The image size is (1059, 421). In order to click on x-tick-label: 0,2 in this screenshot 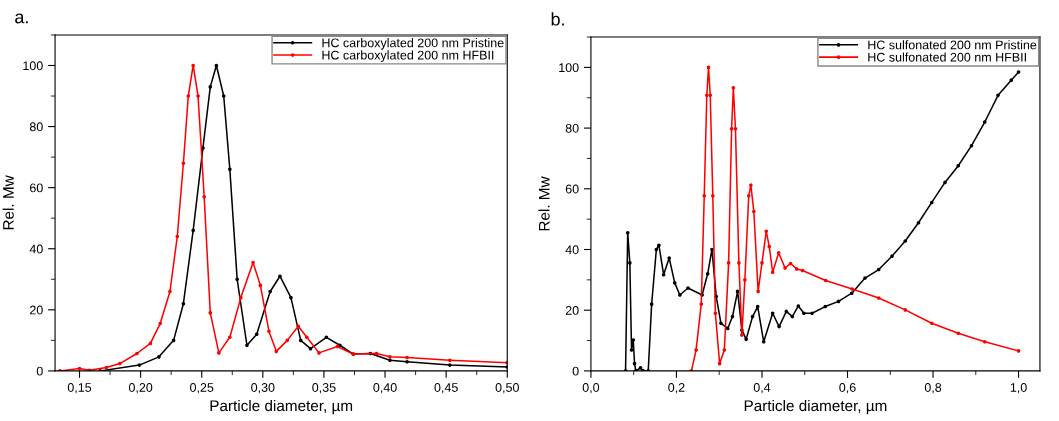, I will do `click(676, 388)`.